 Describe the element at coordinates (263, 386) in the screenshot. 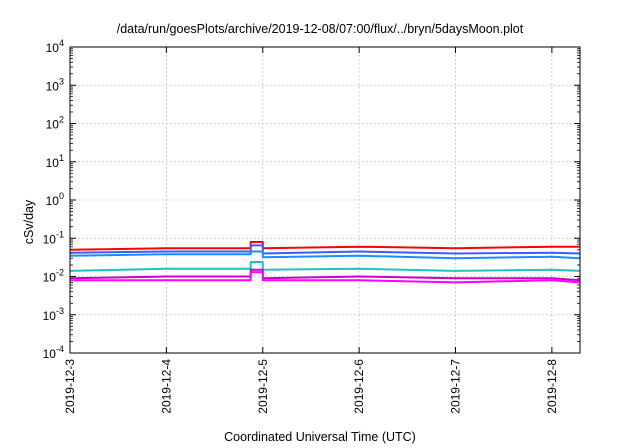

I see `x-tick-label: 2019-12-5` at that location.